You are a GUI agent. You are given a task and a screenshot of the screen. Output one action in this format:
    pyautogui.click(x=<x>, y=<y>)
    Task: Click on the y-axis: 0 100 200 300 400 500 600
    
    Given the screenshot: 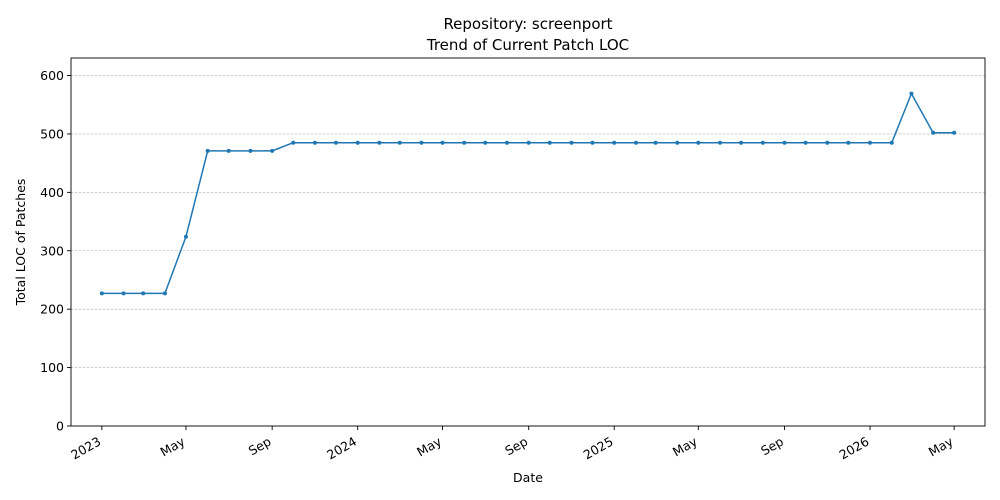 What is the action you would take?
    pyautogui.click(x=55, y=251)
    